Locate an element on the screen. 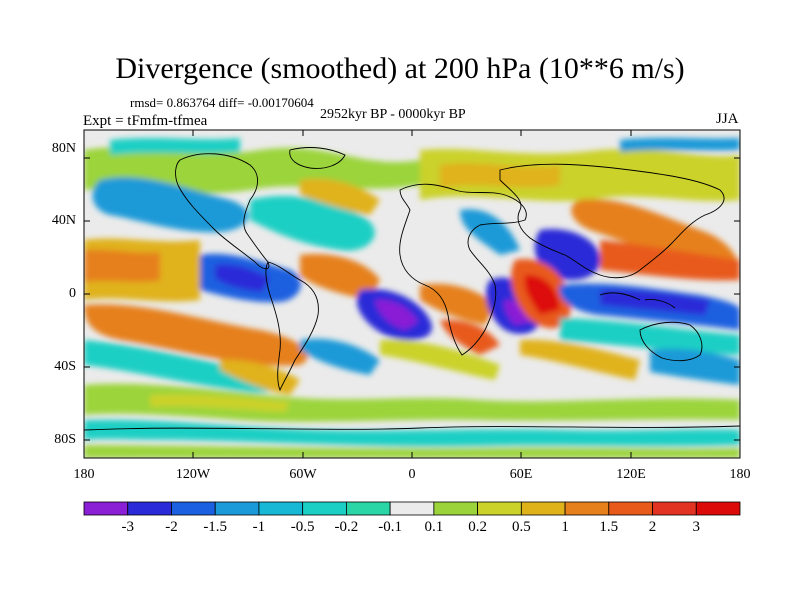 The width and height of the screenshot is (800, 600). colorbar-label: -1.5 is located at coordinates (215, 527).